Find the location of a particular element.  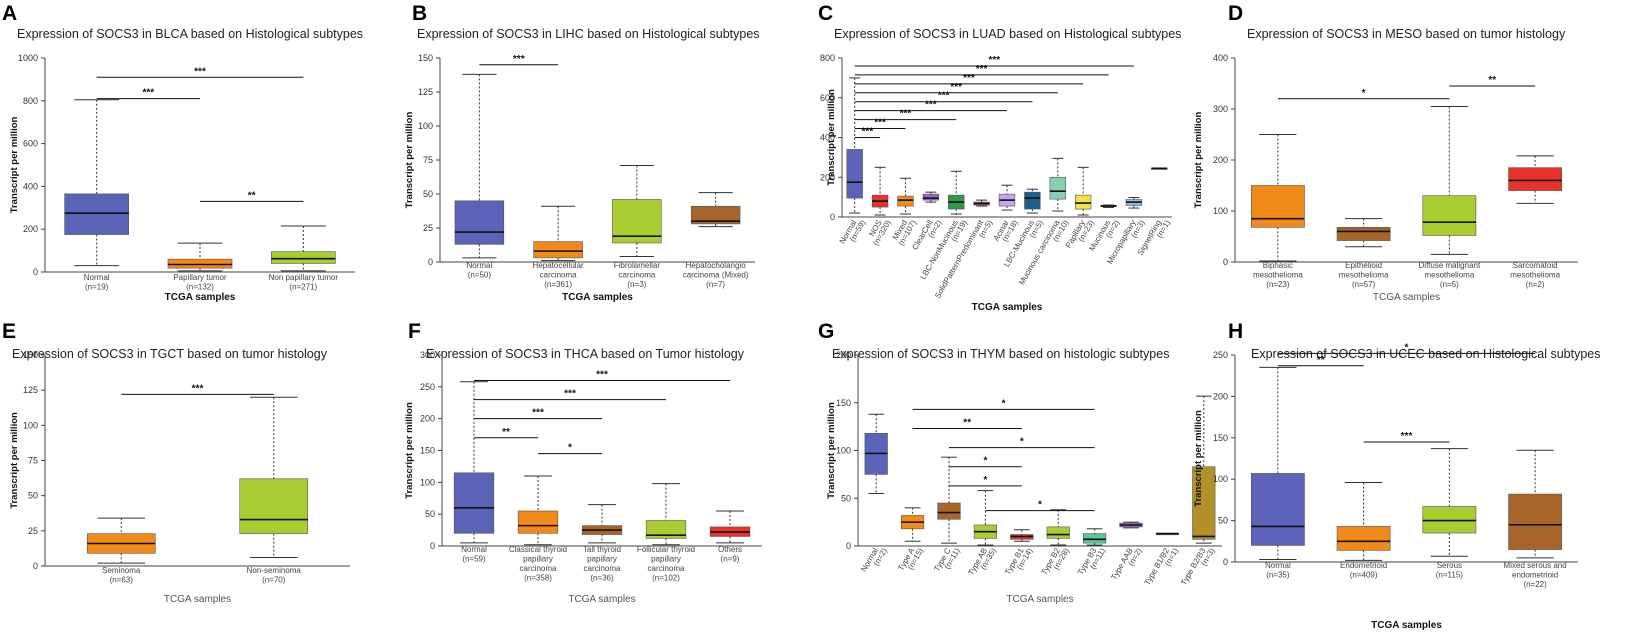

category-label: carcinoma (Mixed) is located at coordinates (716, 275).